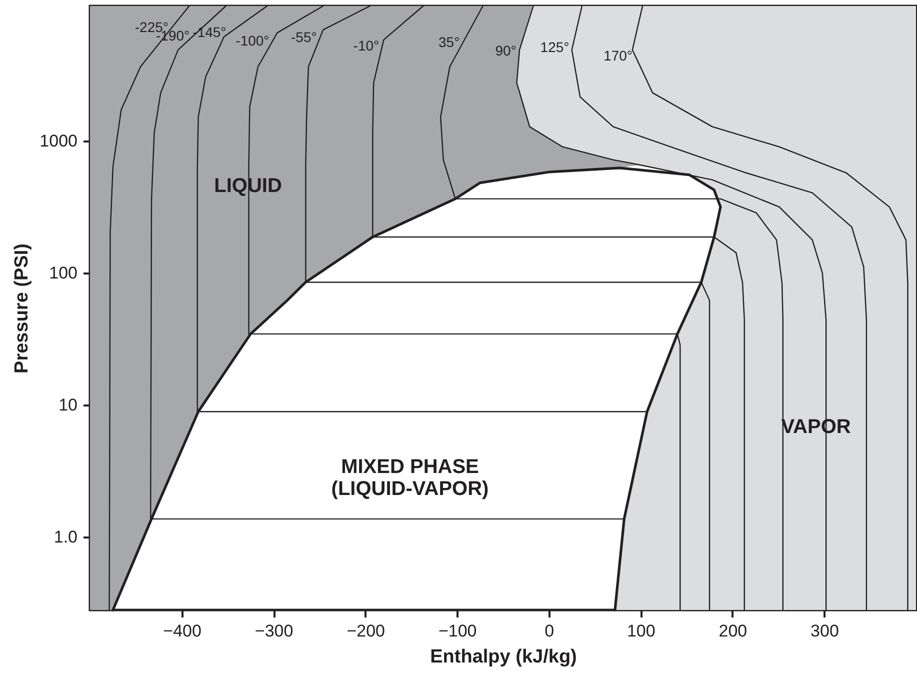 Image resolution: width=917 pixels, height=687 pixels. Describe the element at coordinates (410, 478) in the screenshot. I see `annotation: MIXED PHASE (LIQUID-VAPOR)` at that location.